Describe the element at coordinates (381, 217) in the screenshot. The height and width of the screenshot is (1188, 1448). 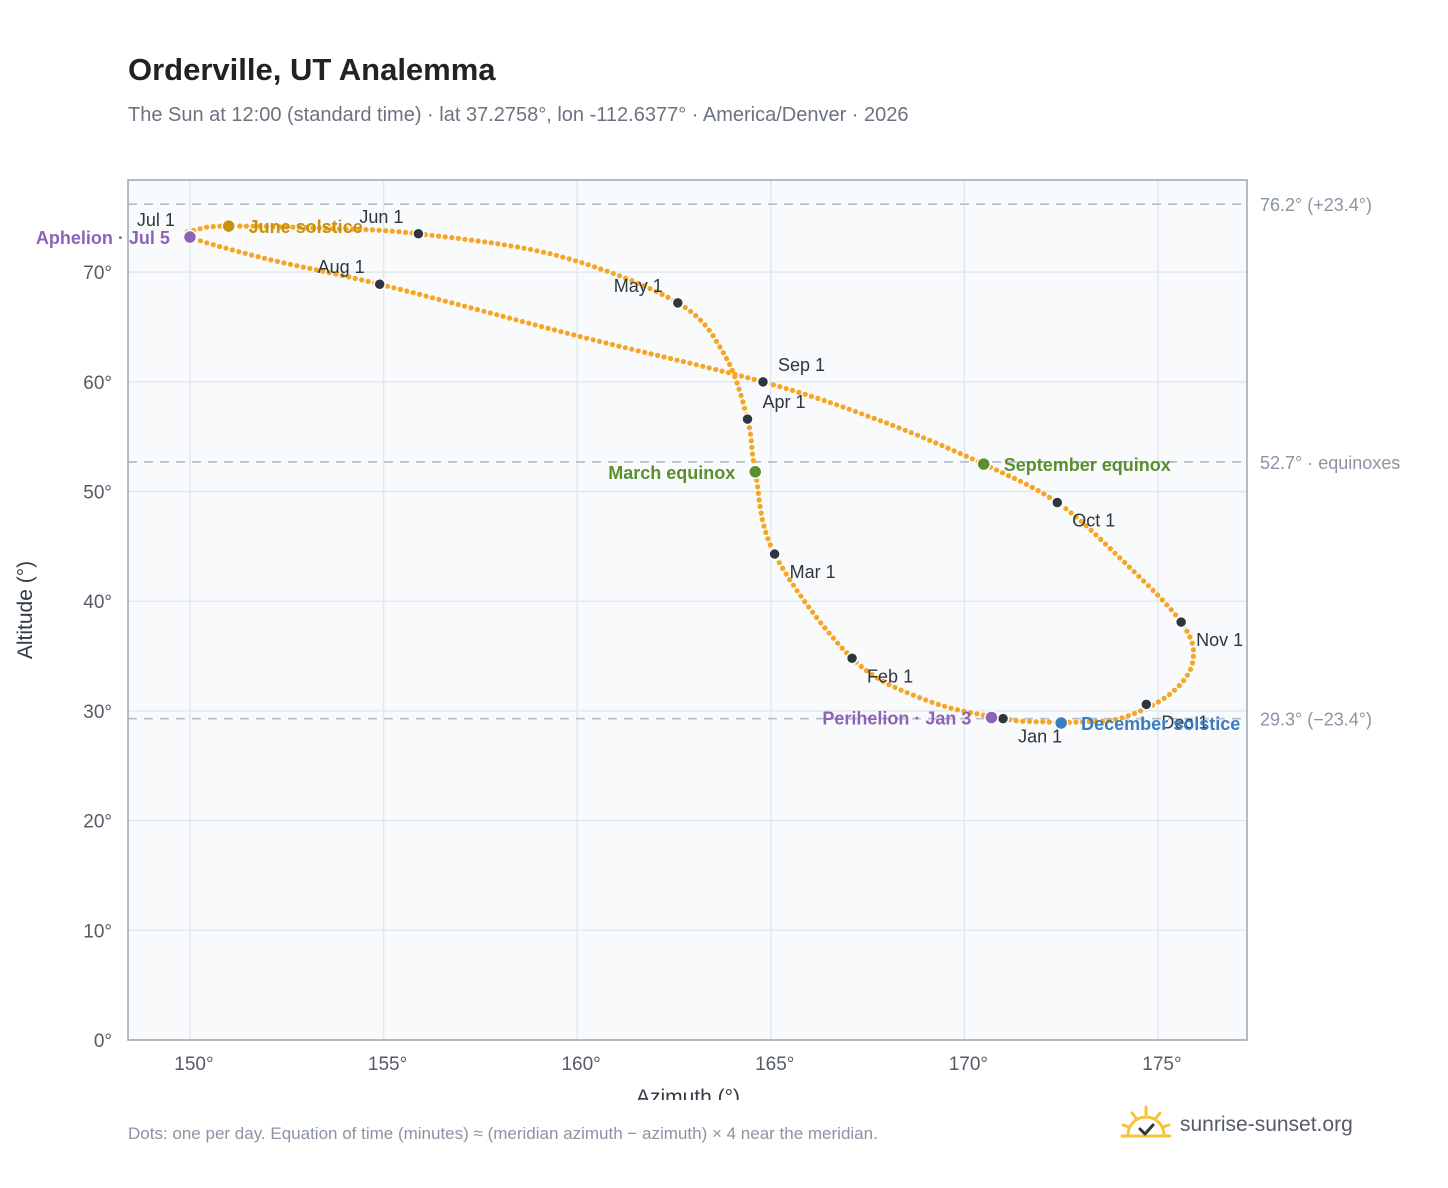
I see `month-label: Jun 1` at that location.